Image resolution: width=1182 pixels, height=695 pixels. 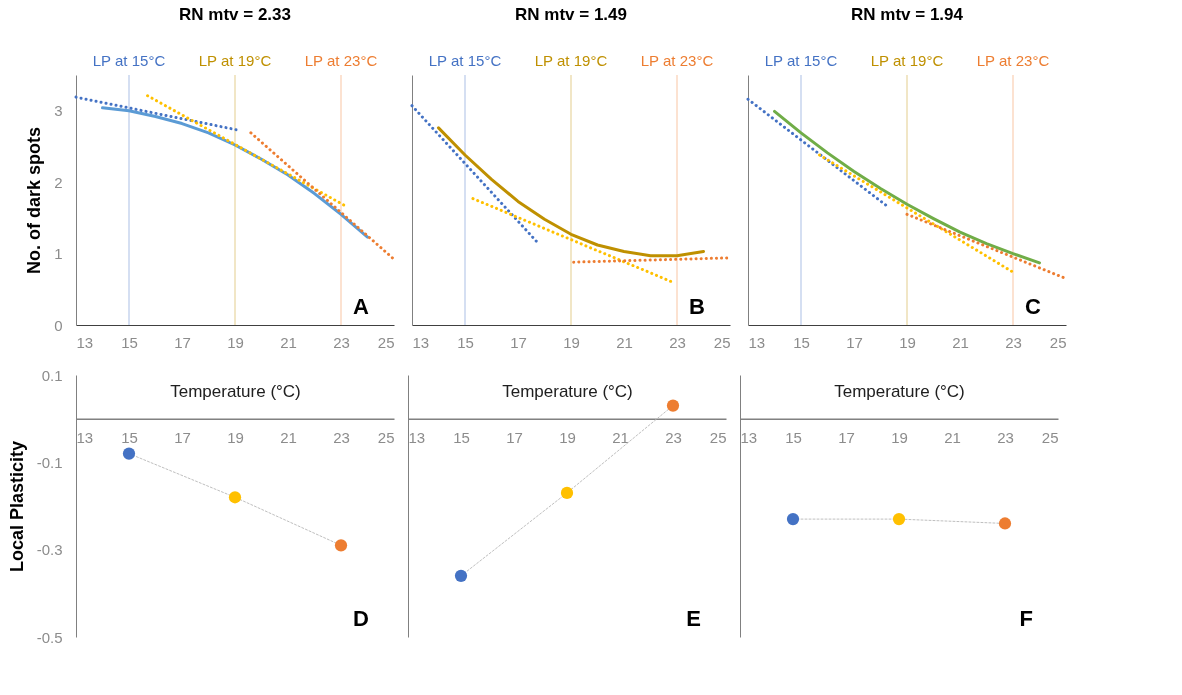 What do you see at coordinates (361, 618) in the screenshot?
I see `annotation: D` at bounding box center [361, 618].